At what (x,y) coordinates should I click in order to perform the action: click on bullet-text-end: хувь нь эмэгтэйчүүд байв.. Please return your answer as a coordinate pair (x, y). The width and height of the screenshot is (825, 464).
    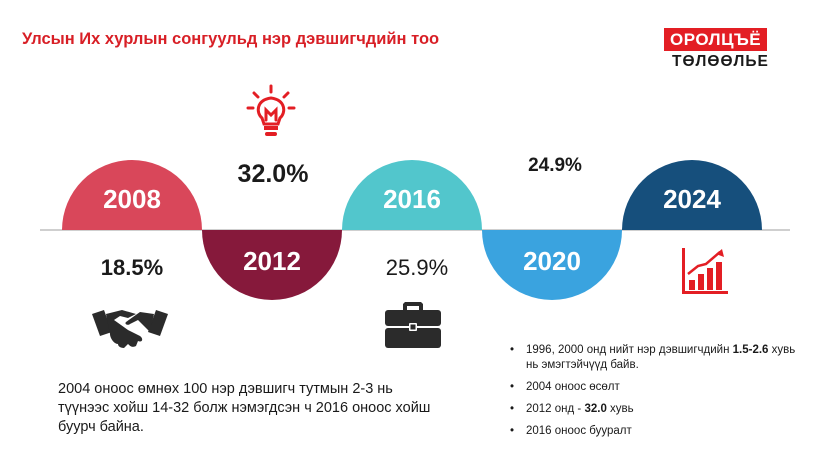
    Looking at the image, I should click on (661, 357).